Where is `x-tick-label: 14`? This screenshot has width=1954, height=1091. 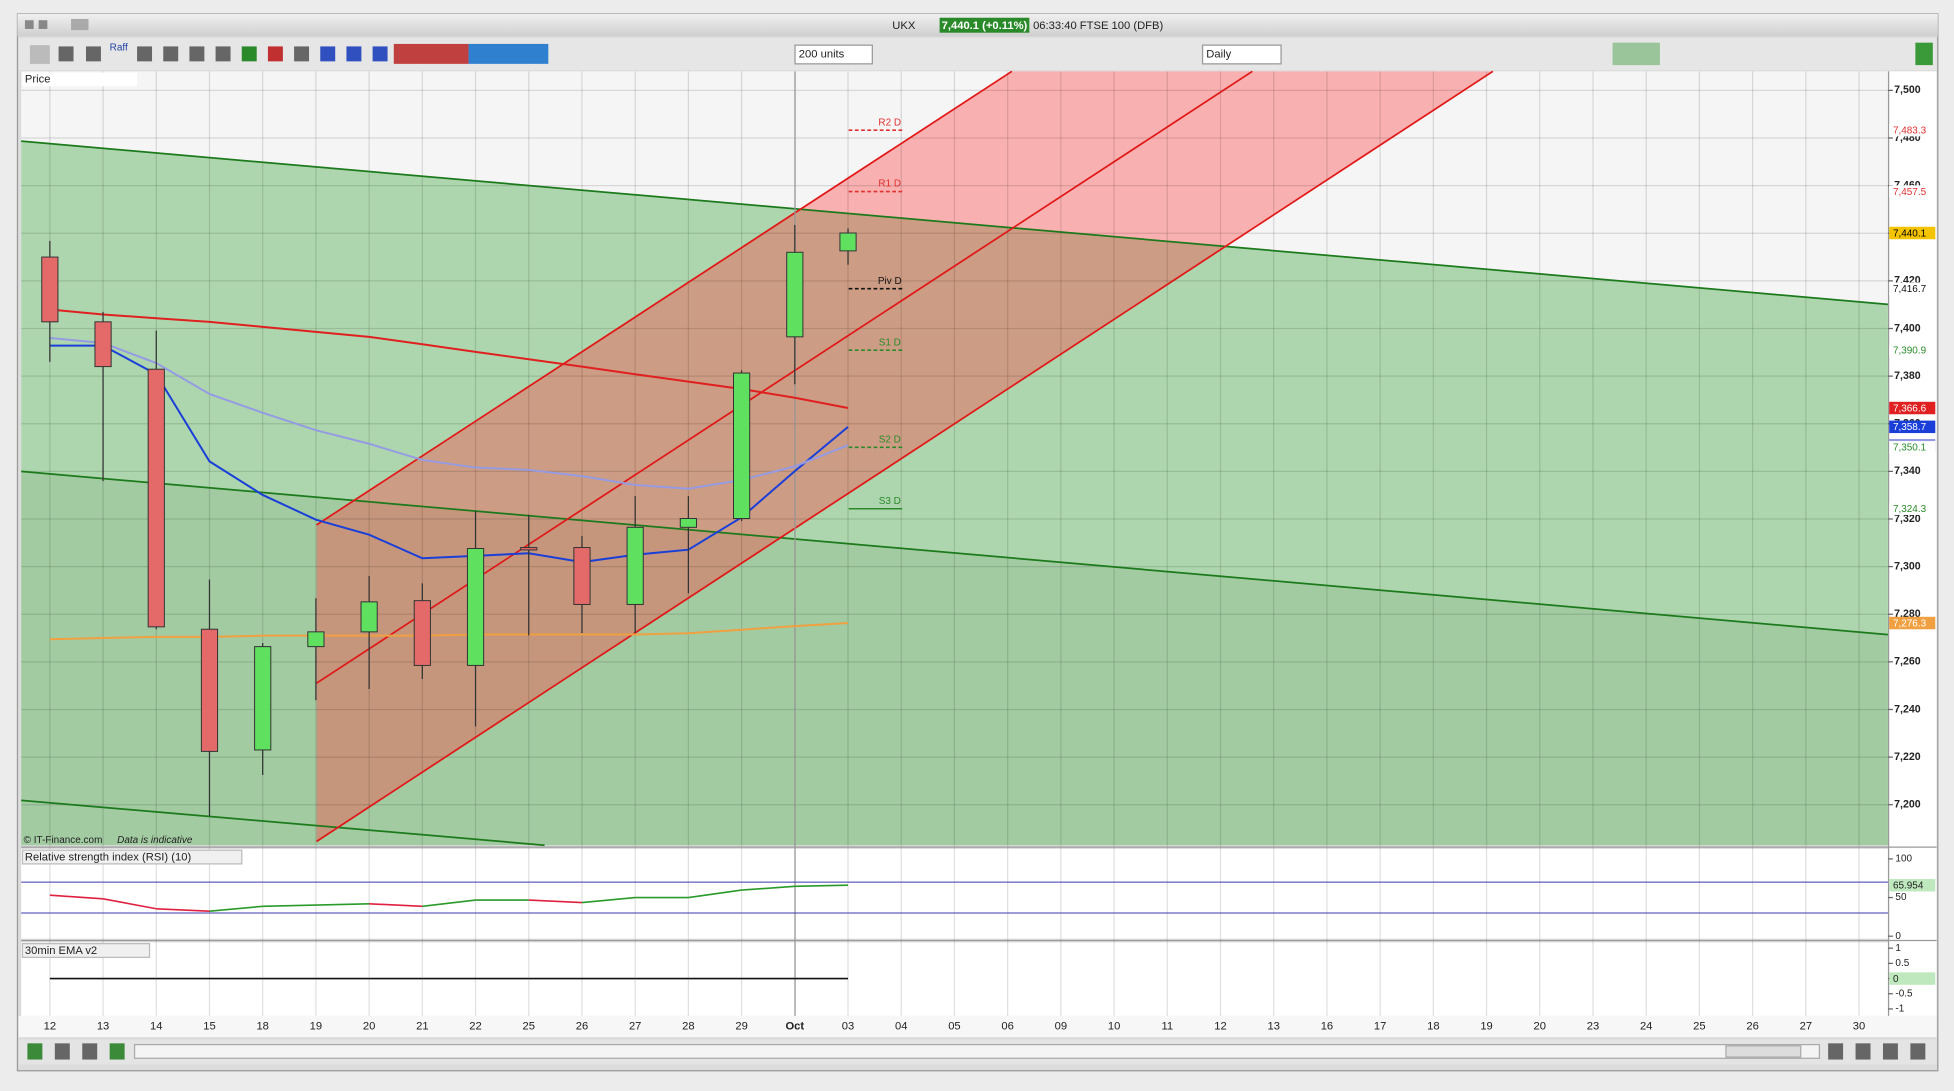 x-tick-label: 14 is located at coordinates (156, 1026).